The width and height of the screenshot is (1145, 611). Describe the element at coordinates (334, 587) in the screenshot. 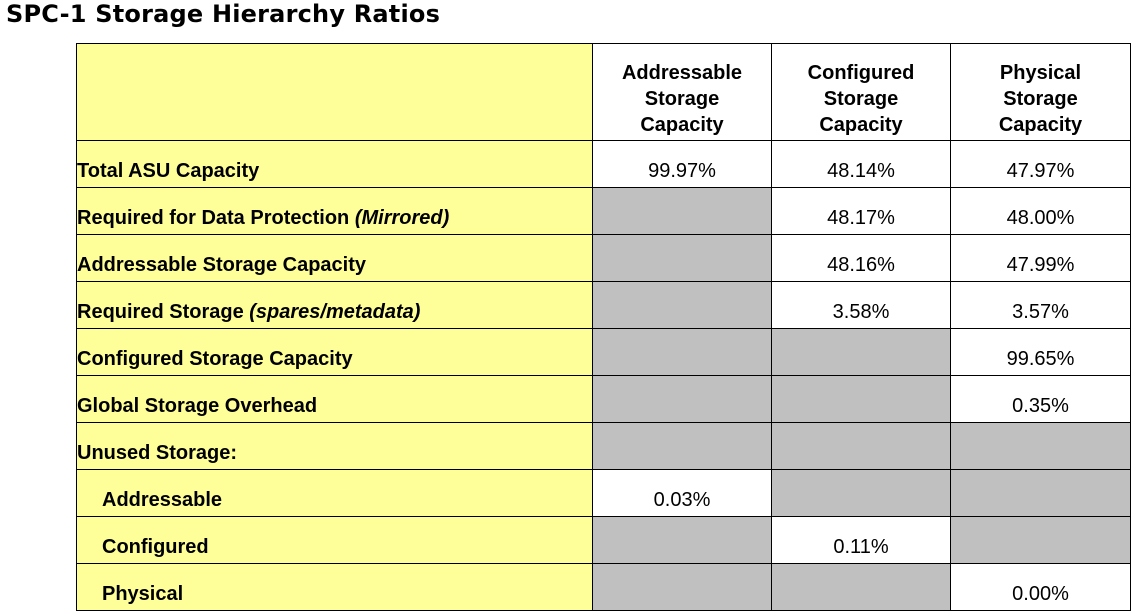

I see `row-label-unused-physical: Physical` at that location.